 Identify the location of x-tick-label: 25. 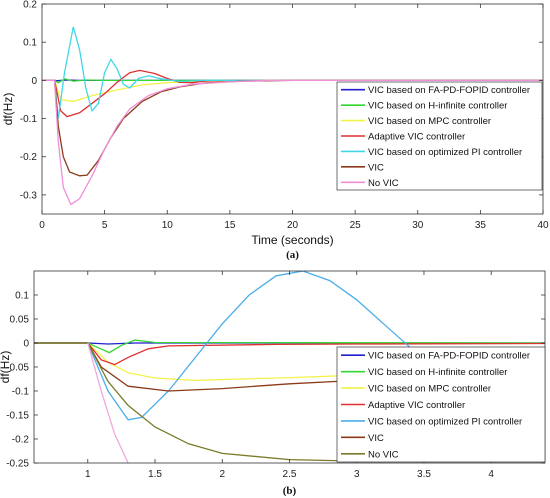
(356, 225).